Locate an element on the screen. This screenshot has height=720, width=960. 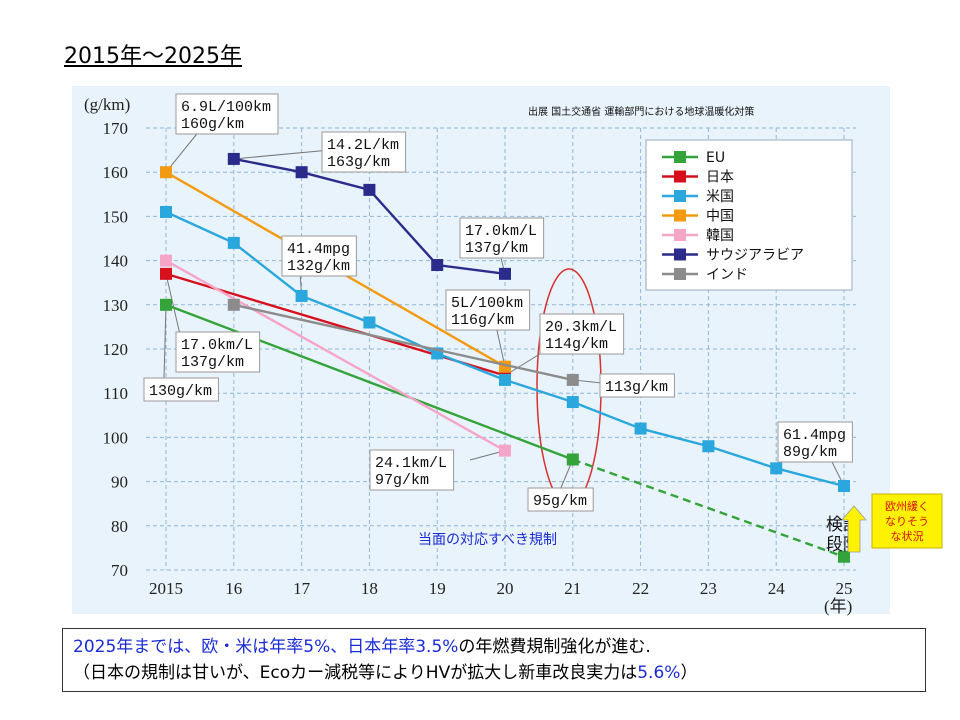
annotation-text: 6.9L/100km is located at coordinates (226, 107).